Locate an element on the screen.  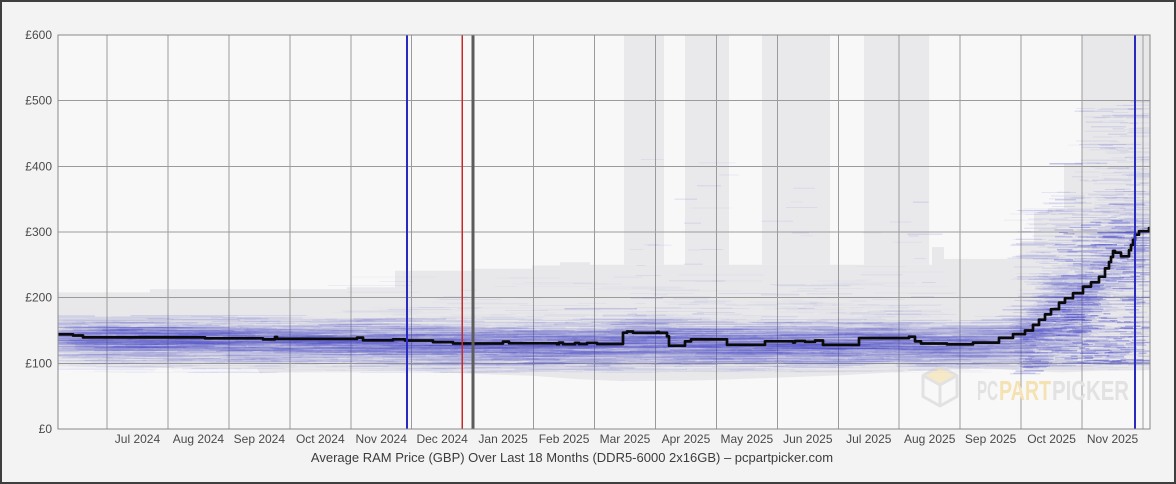
x-axis-tick-label: Jul 2025 is located at coordinates (869, 439).